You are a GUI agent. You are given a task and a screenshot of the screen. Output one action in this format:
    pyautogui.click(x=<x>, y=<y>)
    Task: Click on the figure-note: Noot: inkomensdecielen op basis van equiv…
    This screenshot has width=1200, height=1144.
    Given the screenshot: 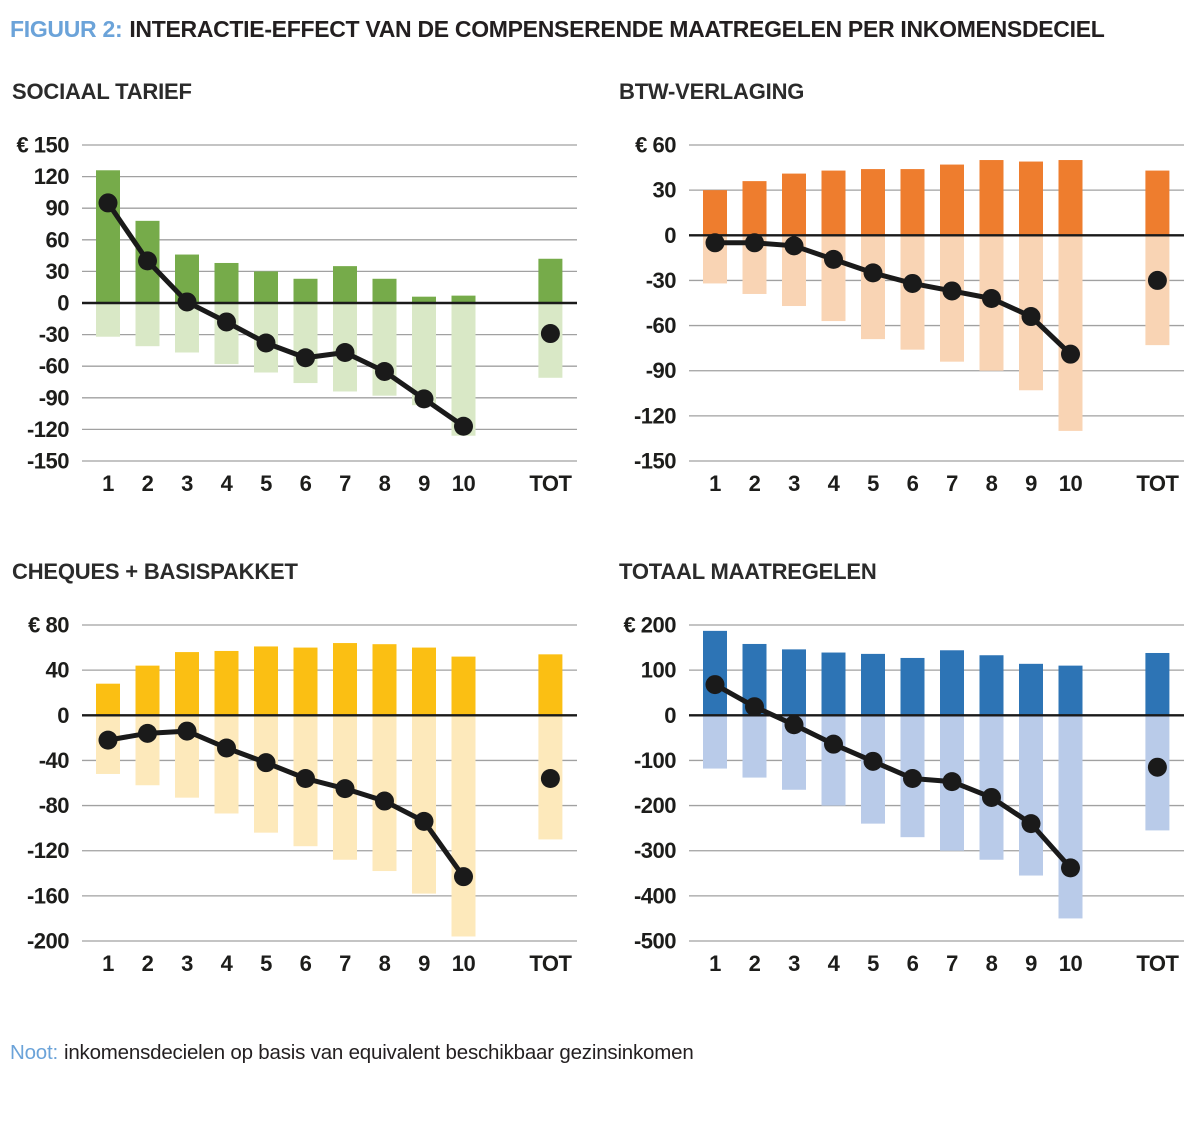 What is the action you would take?
    pyautogui.click(x=605, y=1053)
    